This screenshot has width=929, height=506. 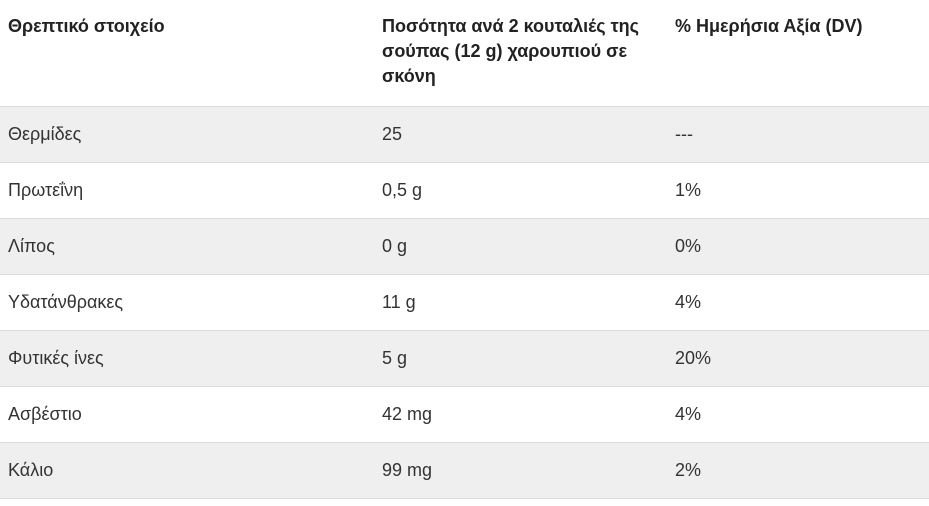 I want to click on nutrient-name: Πρωτεΐνη, so click(x=46, y=189).